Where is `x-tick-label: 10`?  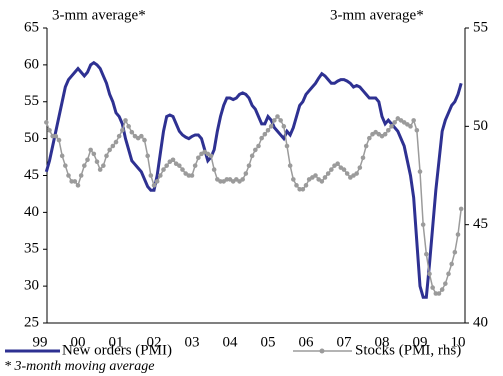
x-tick-label: 10 is located at coordinates (458, 342).